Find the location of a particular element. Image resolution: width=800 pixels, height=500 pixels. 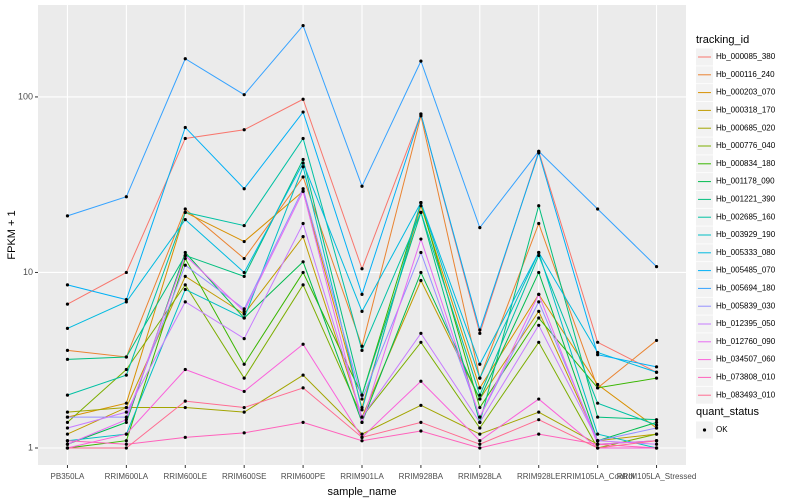

legend-label: Hb_002685_160 is located at coordinates (746, 216).